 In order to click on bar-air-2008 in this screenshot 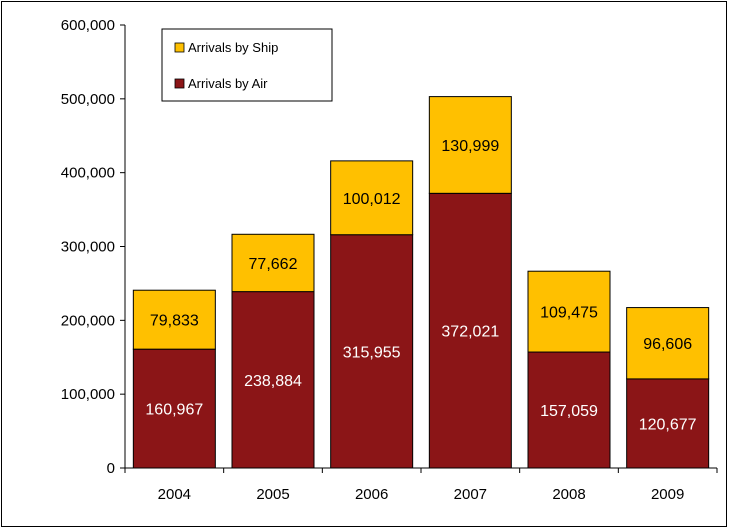, I will do `click(569, 410)`.